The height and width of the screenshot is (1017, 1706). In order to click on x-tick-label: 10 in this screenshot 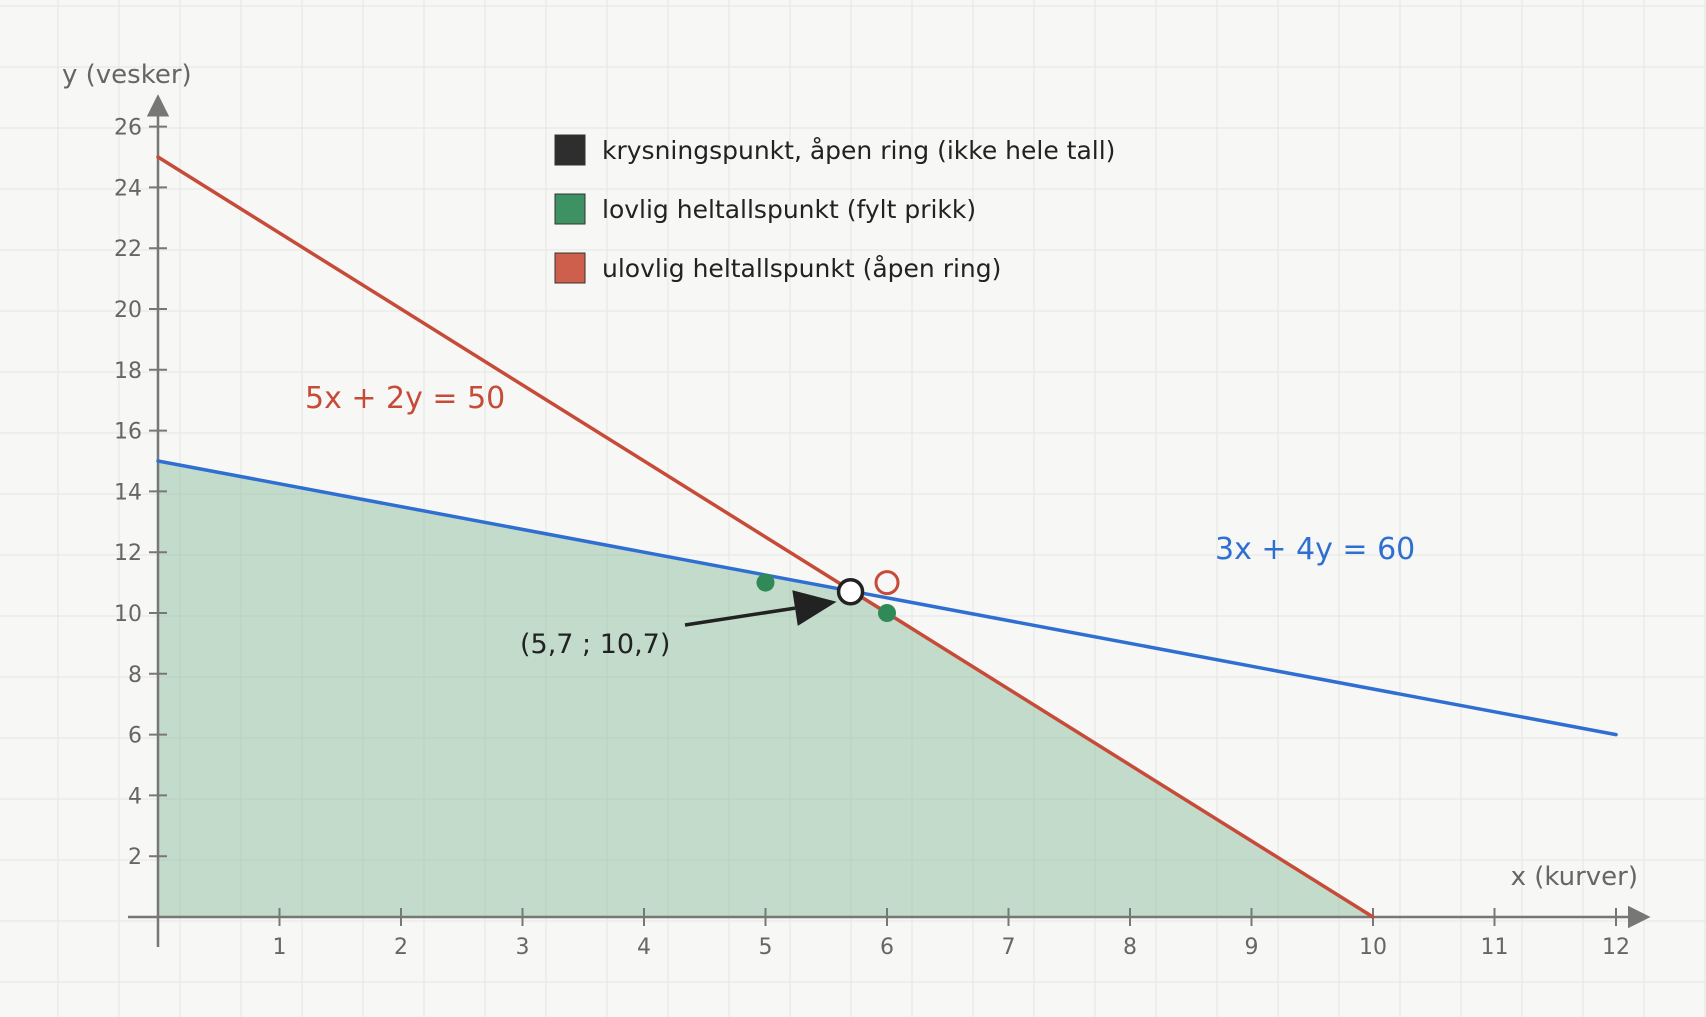, I will do `click(1373, 947)`.